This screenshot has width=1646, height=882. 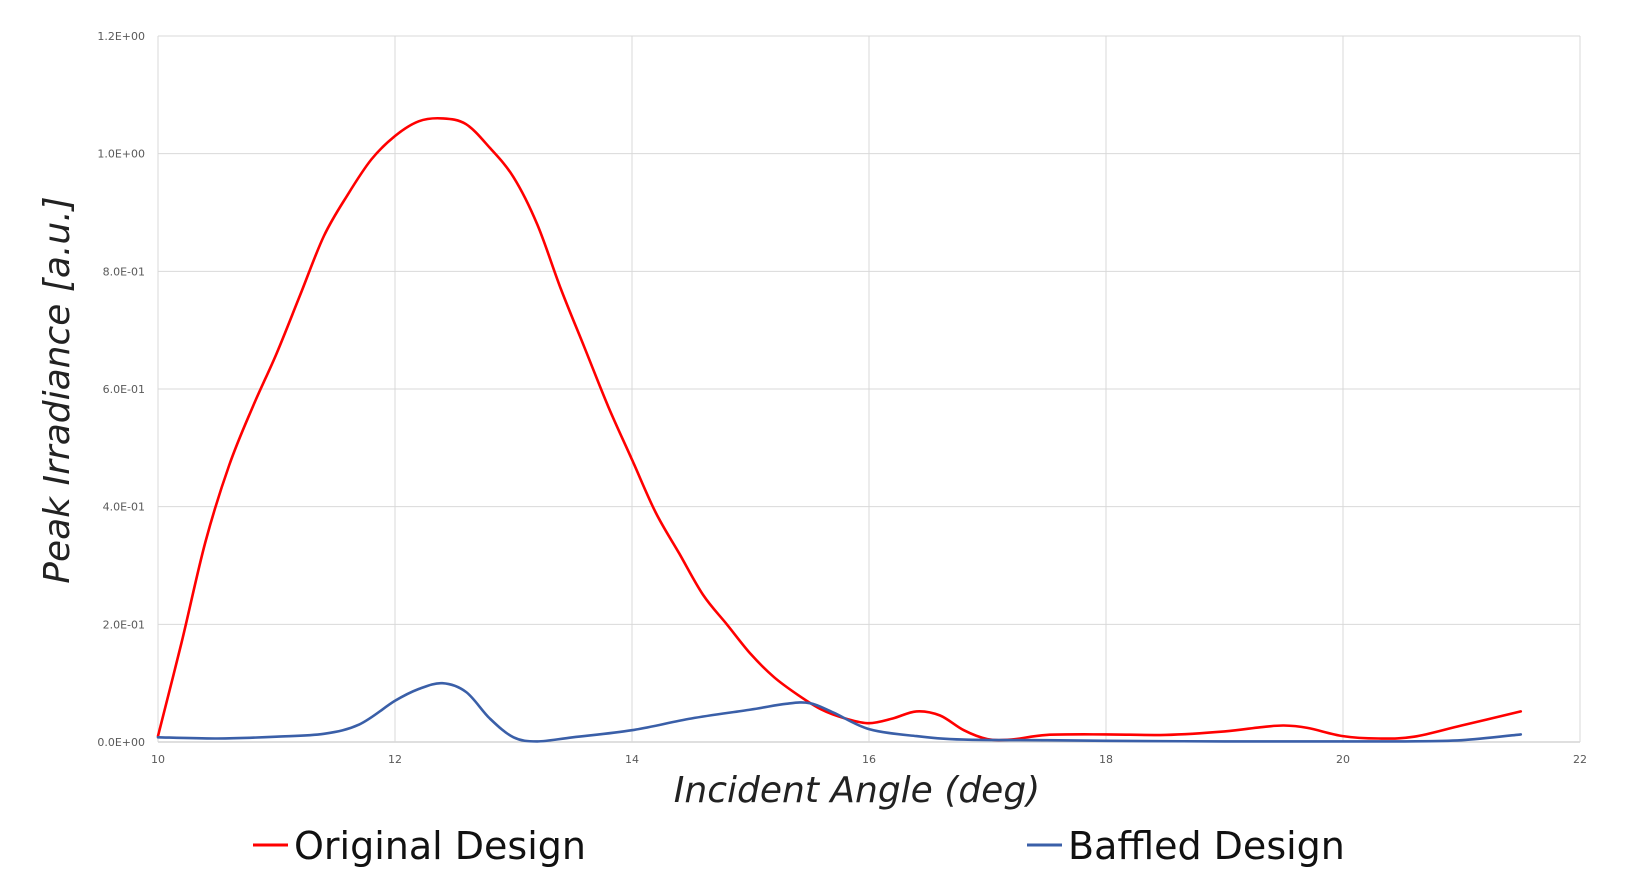 I want to click on y-tick-label: 0.0E+00, so click(x=121, y=742).